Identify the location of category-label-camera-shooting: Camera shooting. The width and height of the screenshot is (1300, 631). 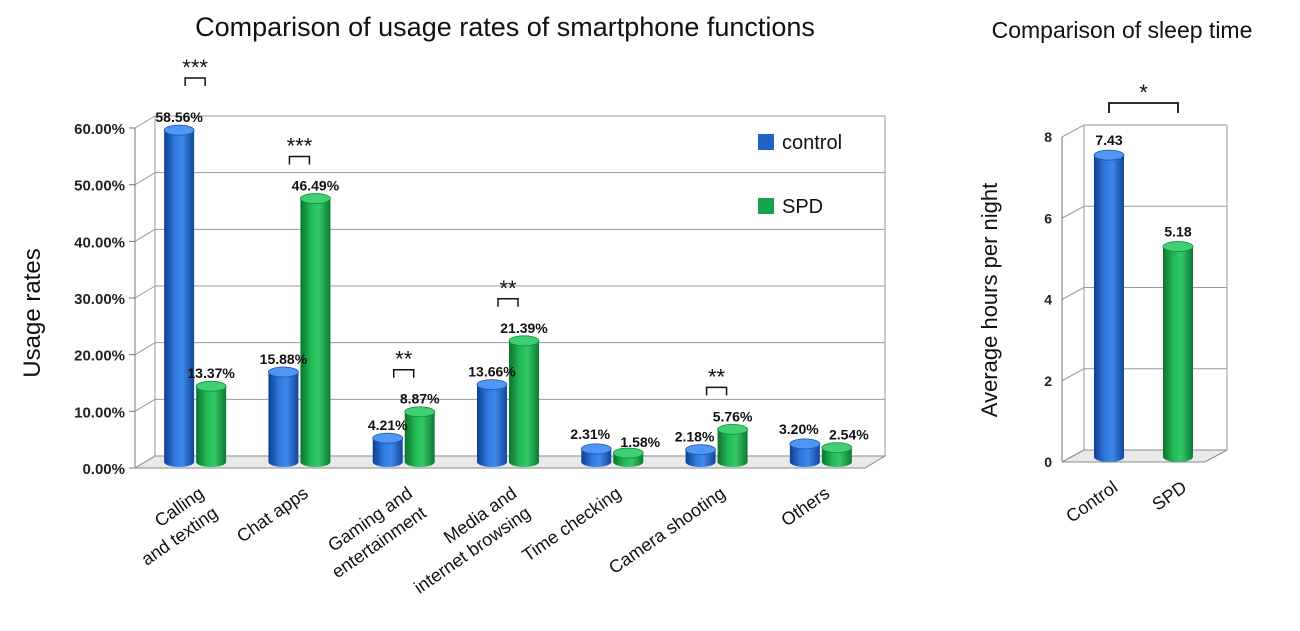
(667, 530).